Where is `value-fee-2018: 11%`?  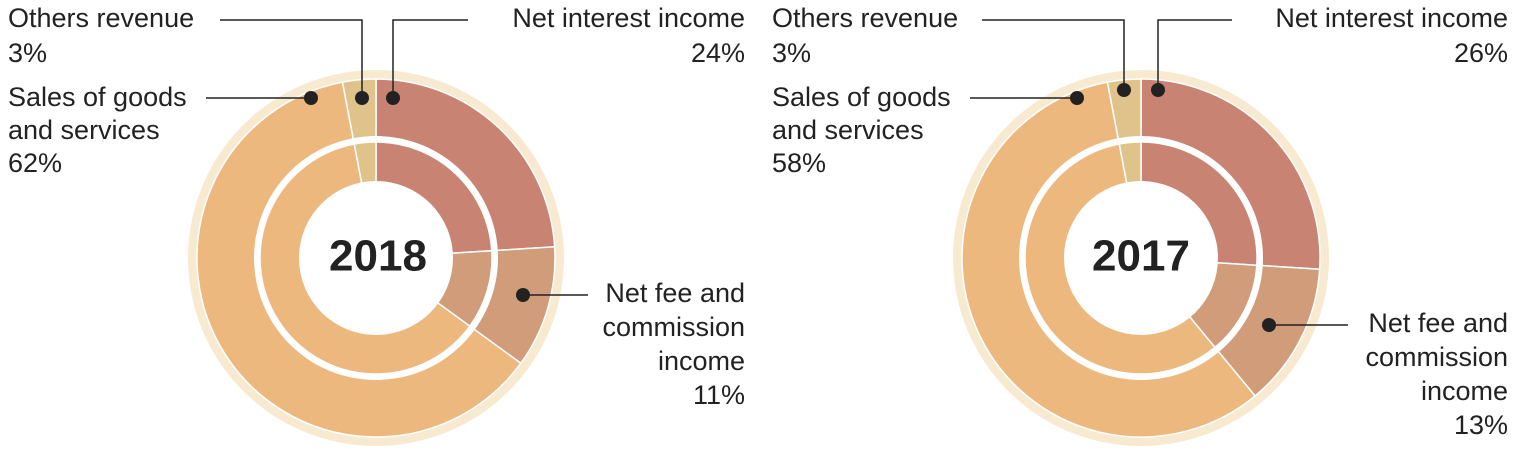 value-fee-2018: 11% is located at coordinates (719, 395).